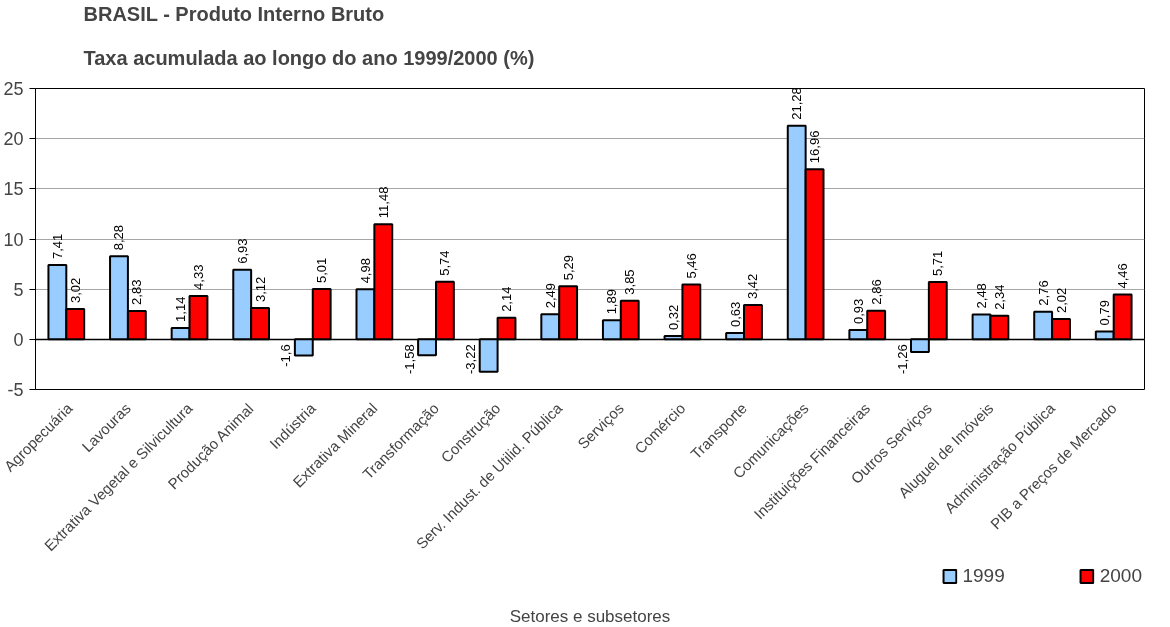 The image size is (1170, 627). I want to click on data-label: -1,6, so click(286, 355).